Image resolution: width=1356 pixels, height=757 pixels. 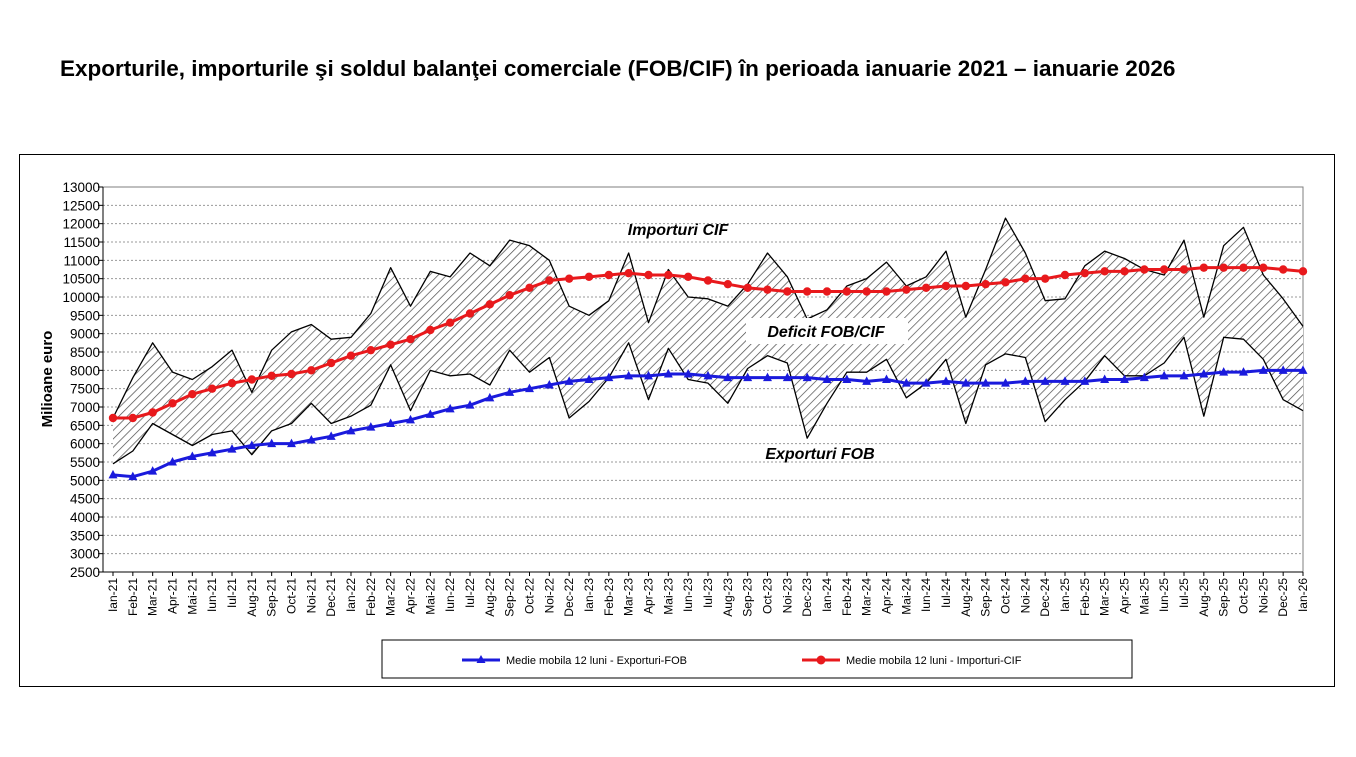 I want to click on y-tick-label: 7500, so click(x=85, y=389).